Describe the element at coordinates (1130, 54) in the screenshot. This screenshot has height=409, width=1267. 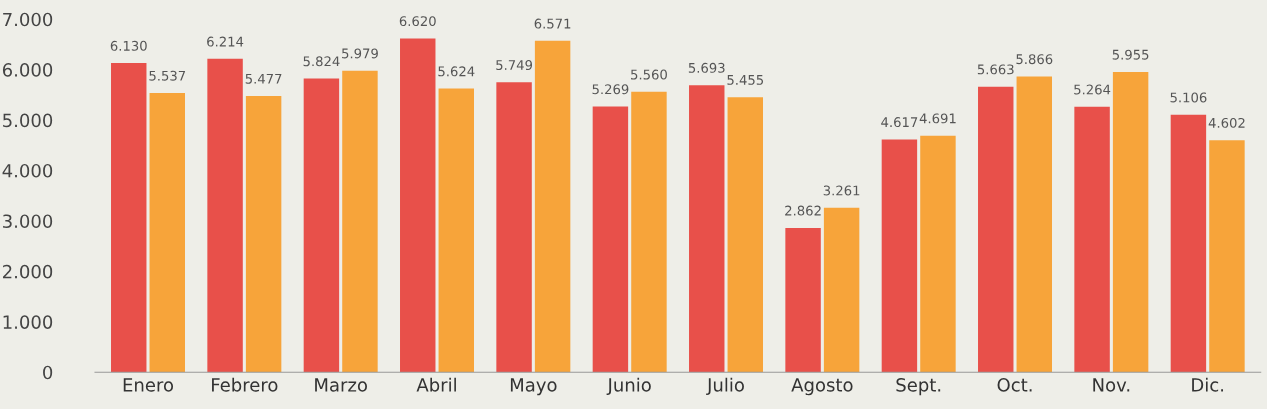
I see `data-label: 5.955` at that location.